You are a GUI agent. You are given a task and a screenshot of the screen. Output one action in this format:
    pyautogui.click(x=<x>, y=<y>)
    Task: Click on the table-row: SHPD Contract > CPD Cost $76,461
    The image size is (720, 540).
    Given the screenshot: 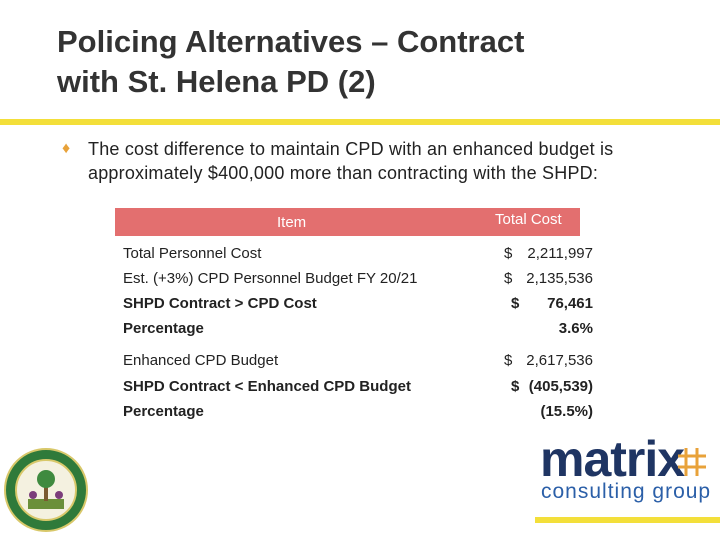 What is the action you would take?
    pyautogui.click(x=358, y=306)
    